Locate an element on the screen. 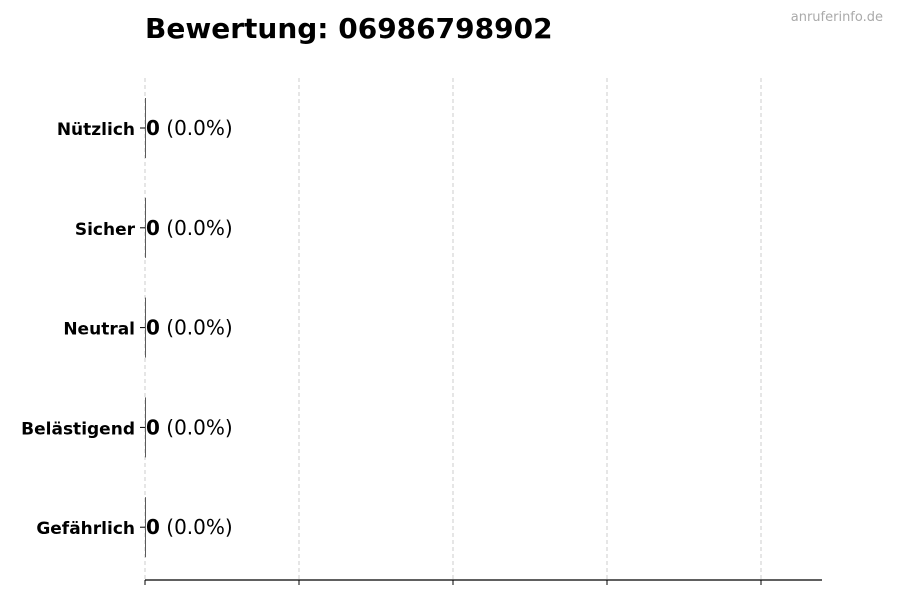  category-label: Gefährlich is located at coordinates (85, 529).